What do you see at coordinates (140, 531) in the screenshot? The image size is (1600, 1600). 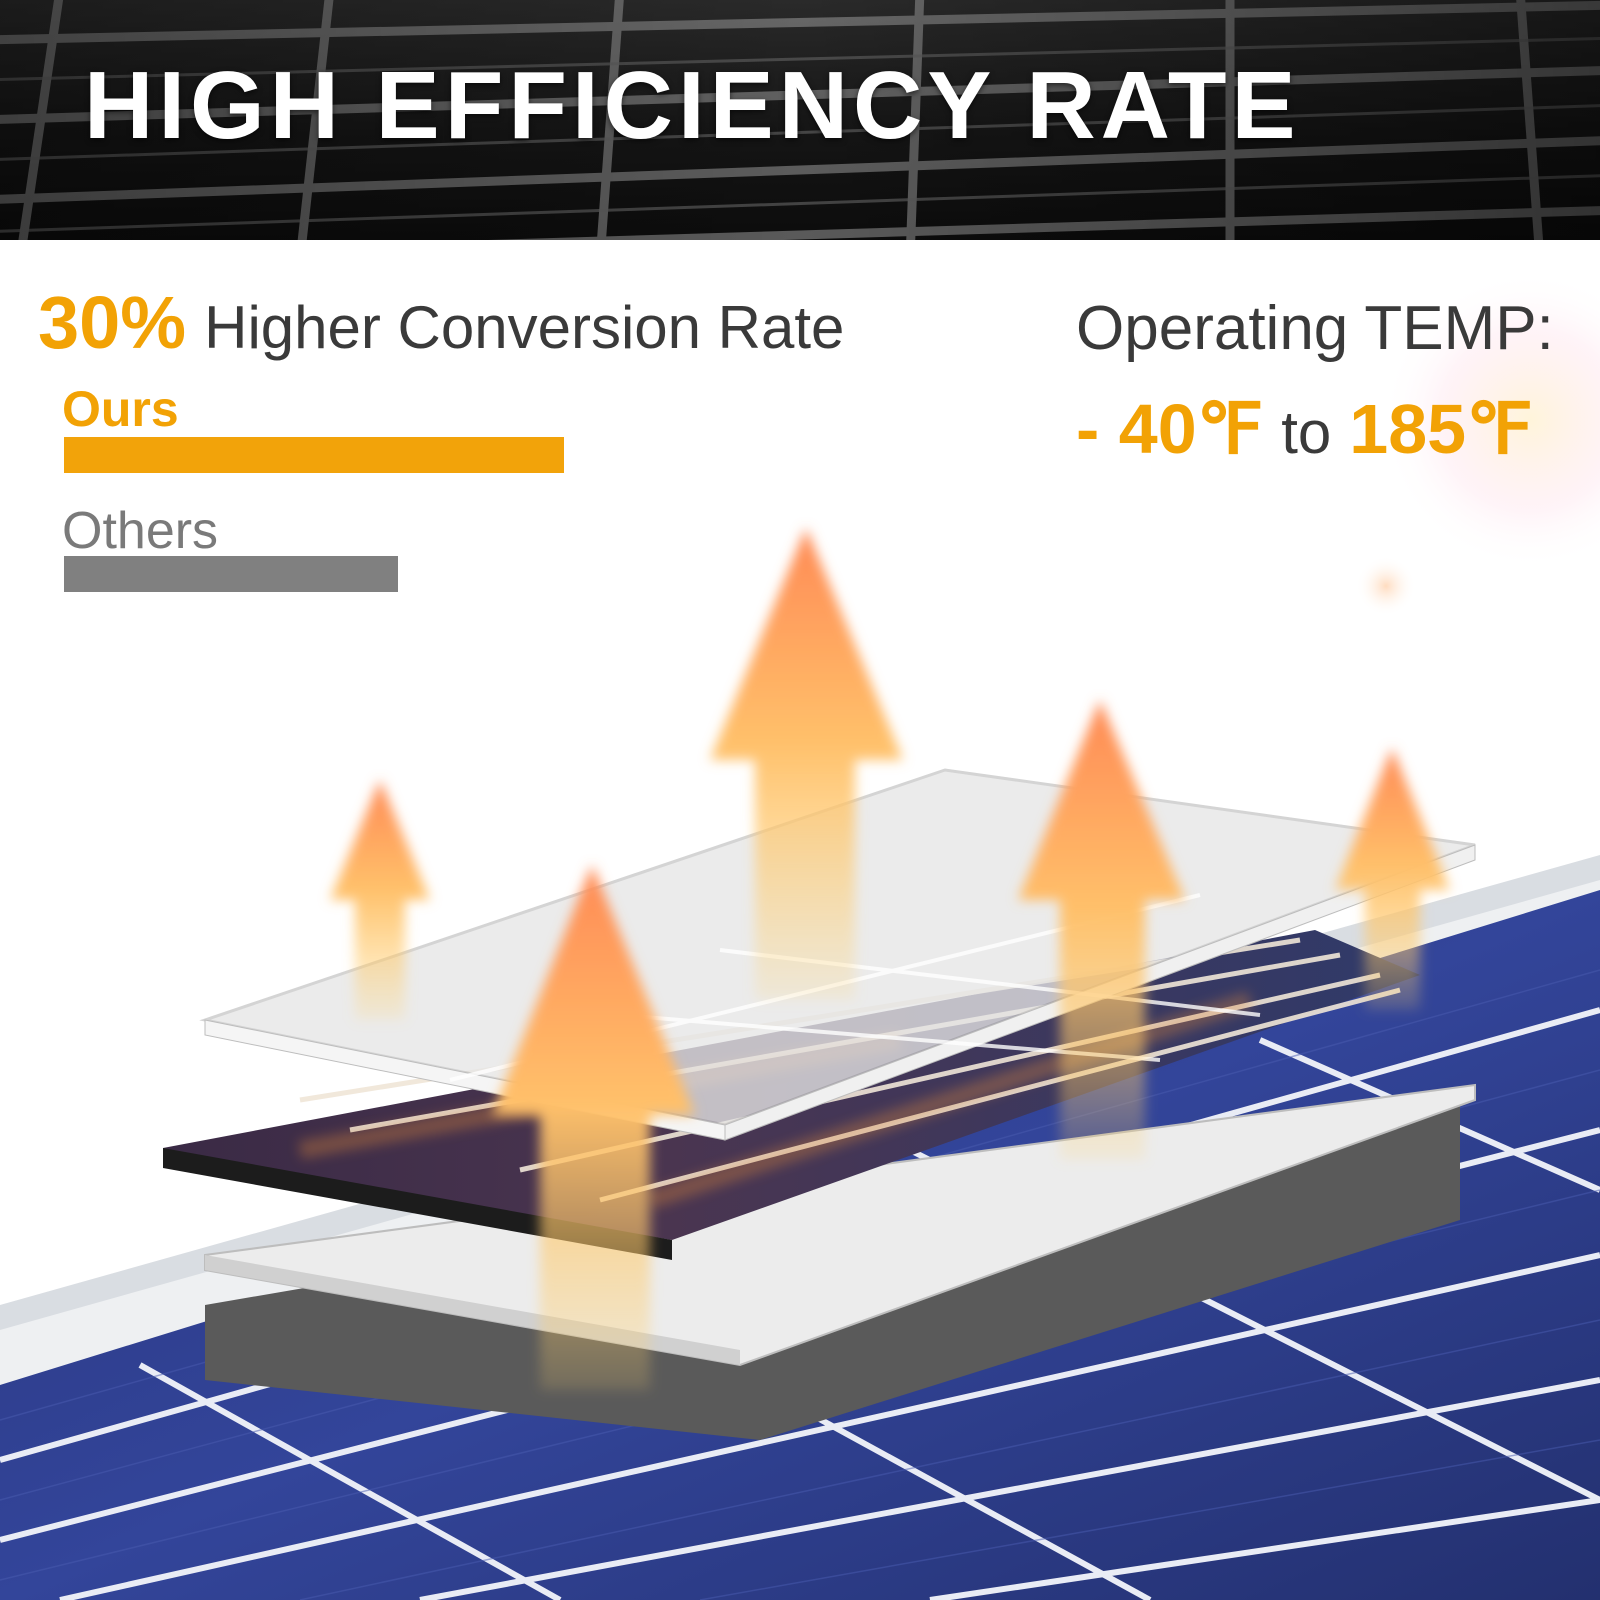 I see `others-label: Others` at bounding box center [140, 531].